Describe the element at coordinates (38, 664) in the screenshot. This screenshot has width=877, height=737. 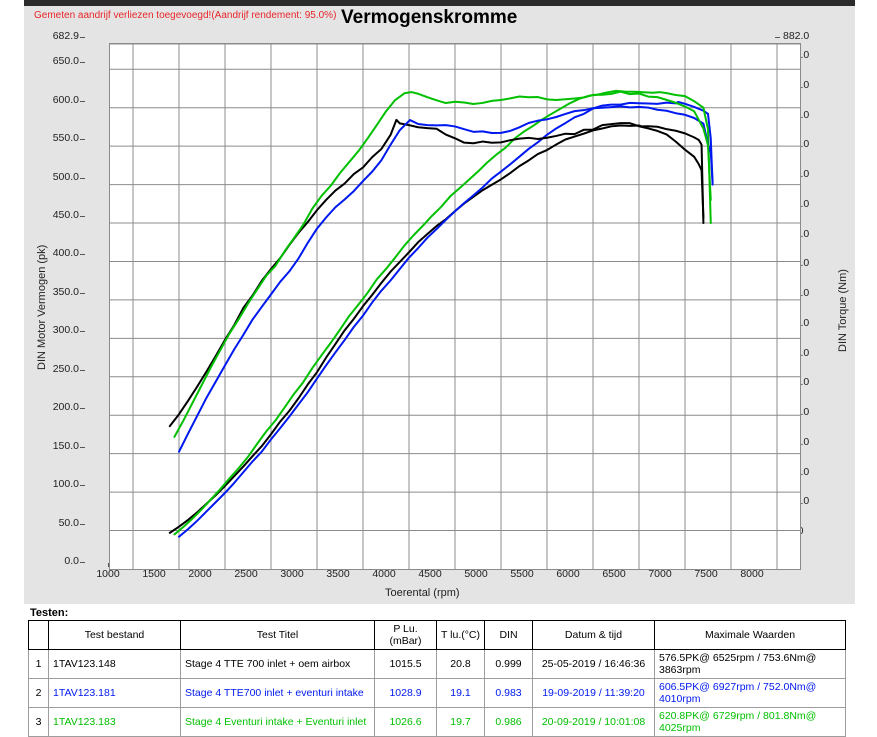
I see `row-index: 1` at that location.